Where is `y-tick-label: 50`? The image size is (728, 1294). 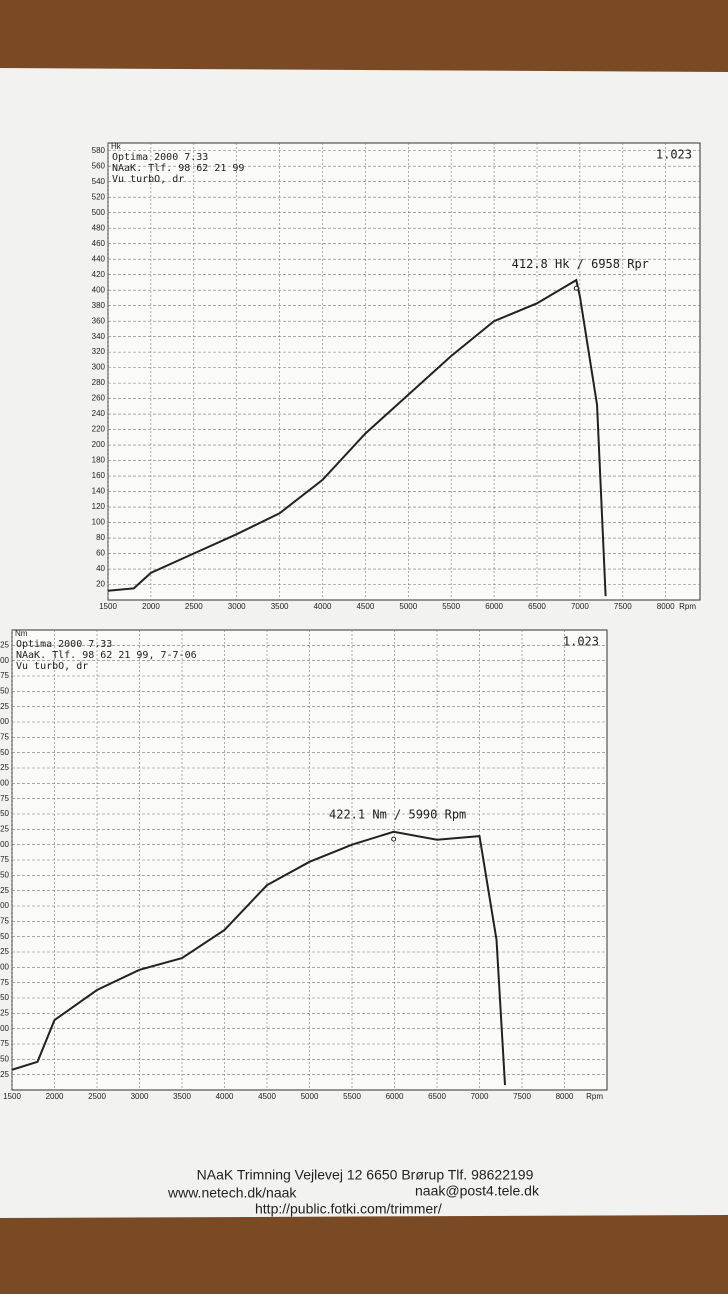 y-tick-label: 50 is located at coordinates (4, 1058).